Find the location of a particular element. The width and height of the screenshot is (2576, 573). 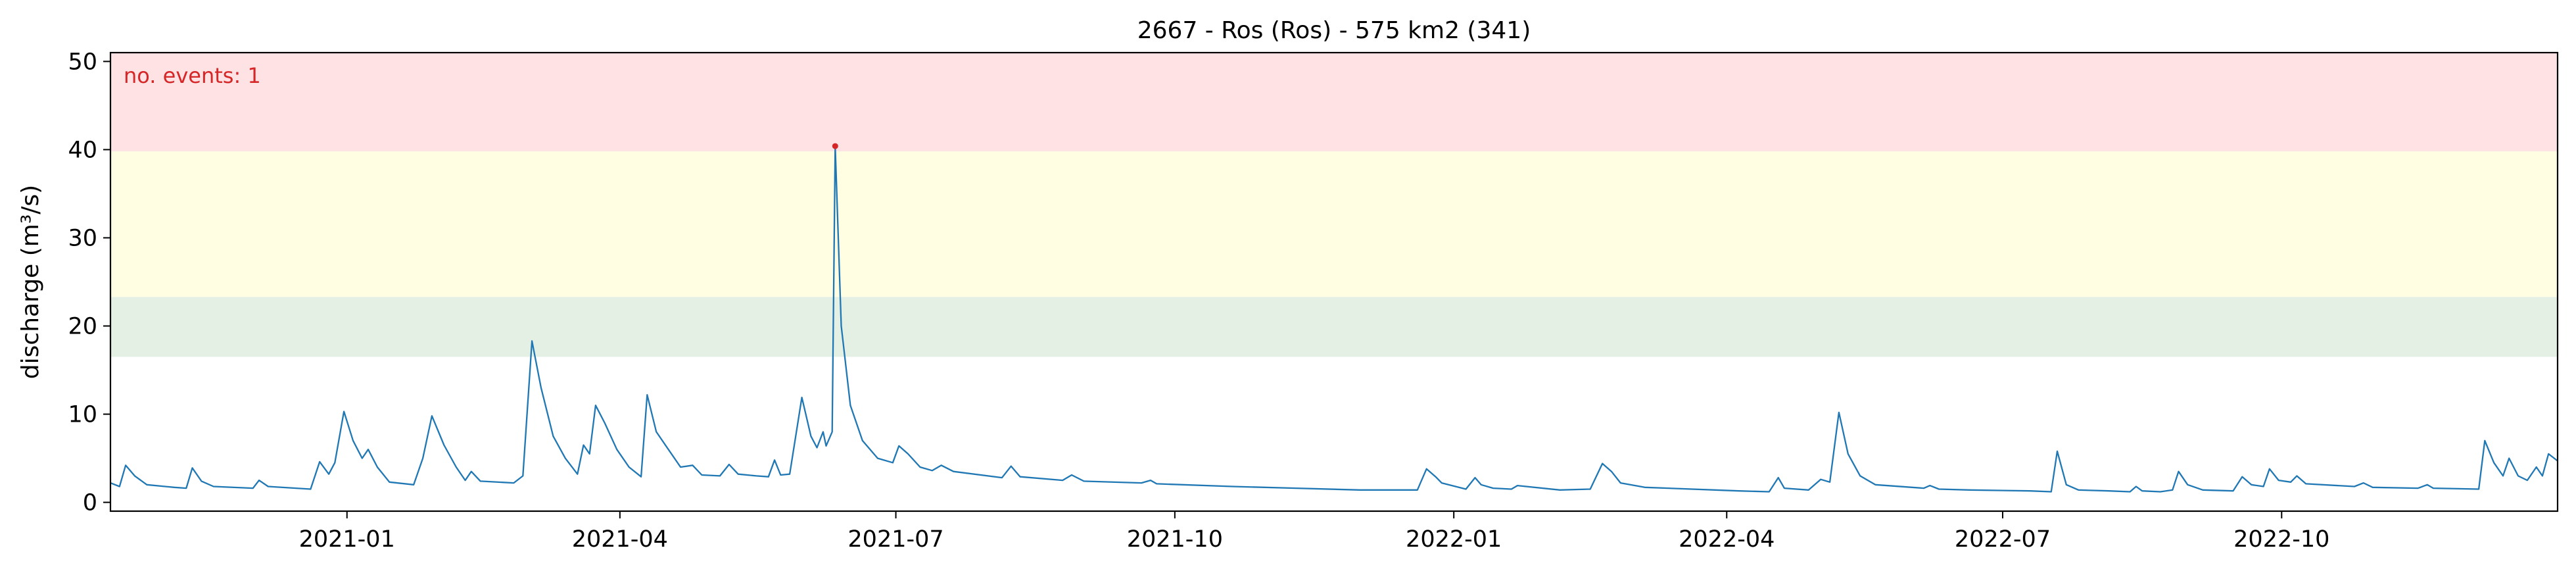

y-tick-label: 40 is located at coordinates (83, 150).